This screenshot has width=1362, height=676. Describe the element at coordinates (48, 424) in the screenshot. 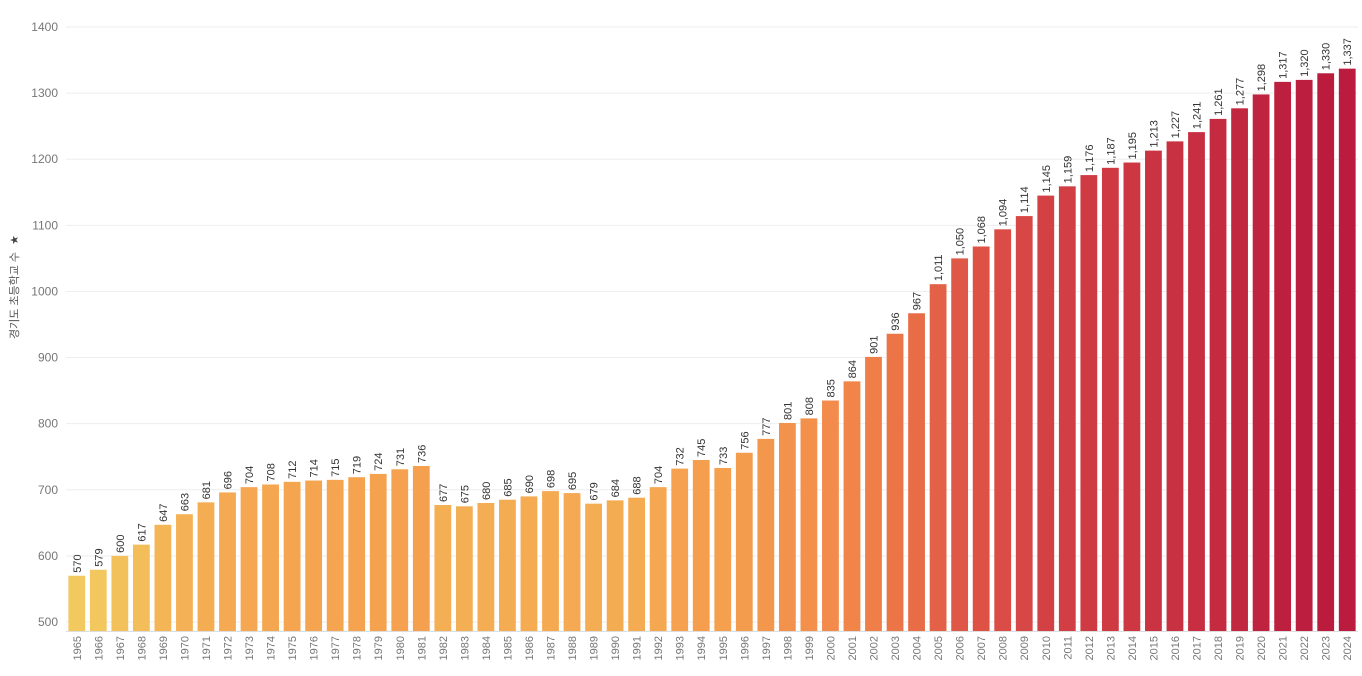

I see `y-tick-label: 800` at that location.